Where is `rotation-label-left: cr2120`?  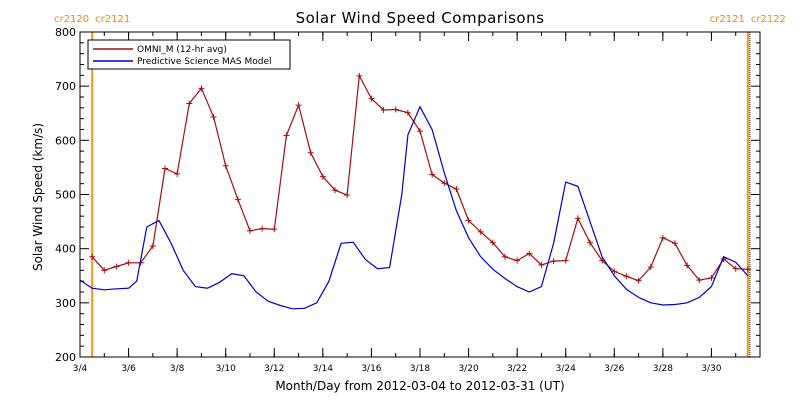 rotation-label-left: cr2120 is located at coordinates (71, 19).